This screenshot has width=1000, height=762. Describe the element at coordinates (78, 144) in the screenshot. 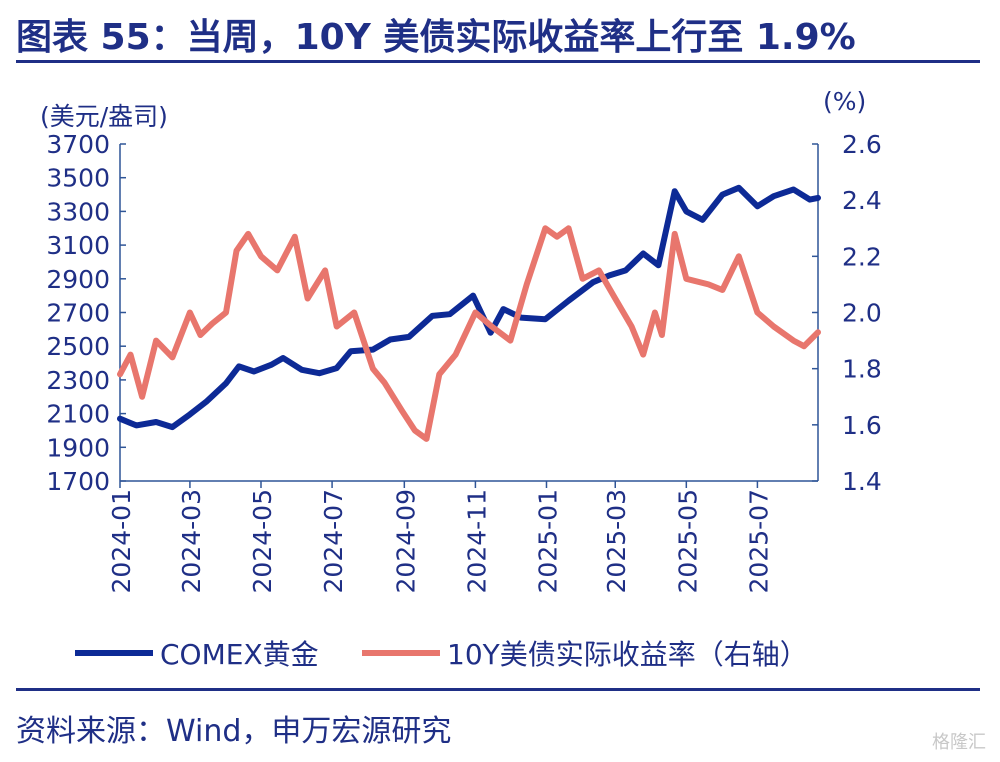

I see `left-tick-label: 3700` at that location.